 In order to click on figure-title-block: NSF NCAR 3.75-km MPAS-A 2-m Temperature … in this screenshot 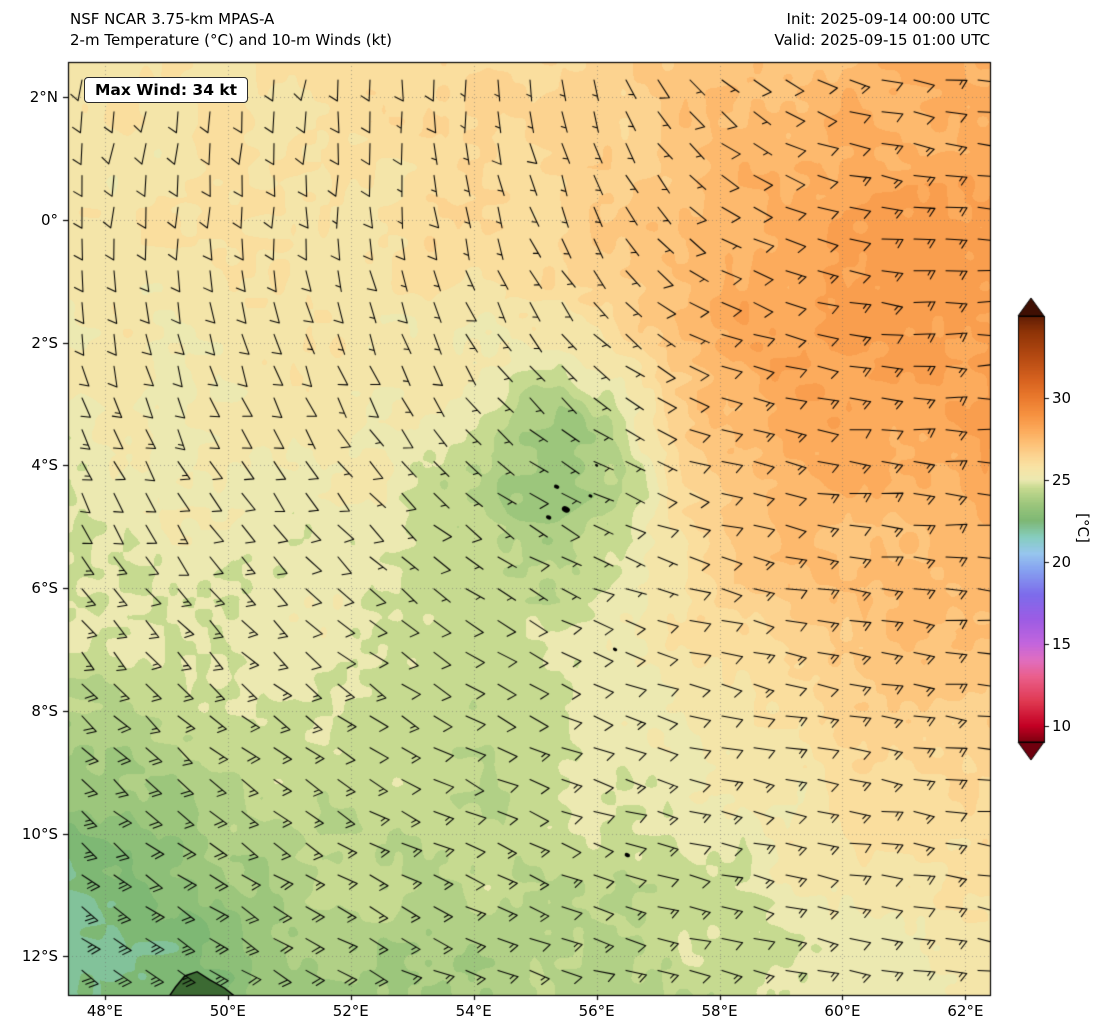, I will do `click(231, 30)`.